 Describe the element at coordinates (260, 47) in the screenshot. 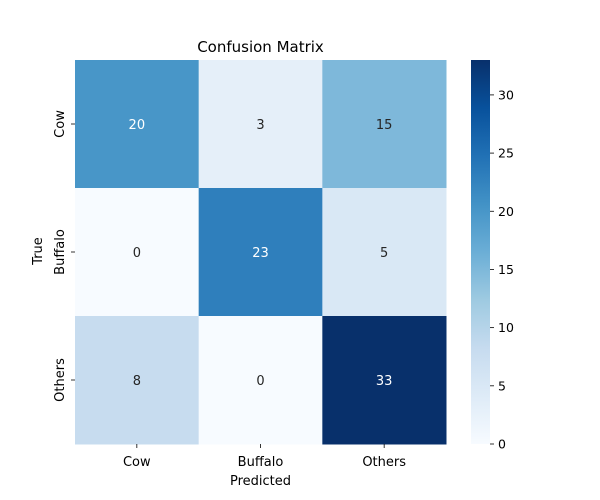

I see `chart-title: Confusion Matrix` at that location.